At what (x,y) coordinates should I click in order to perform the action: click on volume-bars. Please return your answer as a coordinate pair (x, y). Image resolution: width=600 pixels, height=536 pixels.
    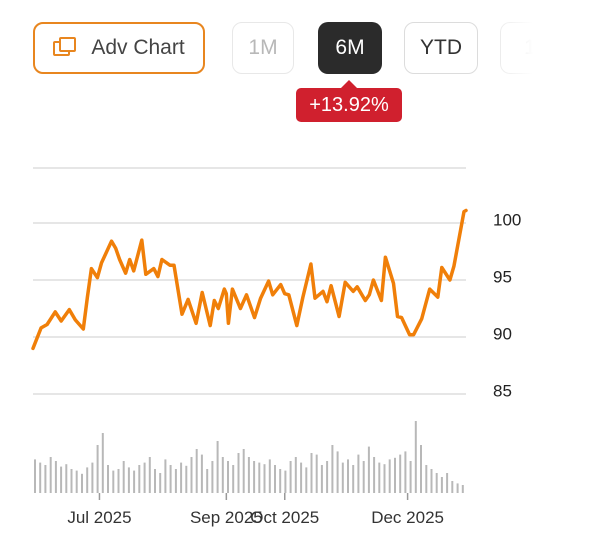
    Looking at the image, I should click on (249, 457).